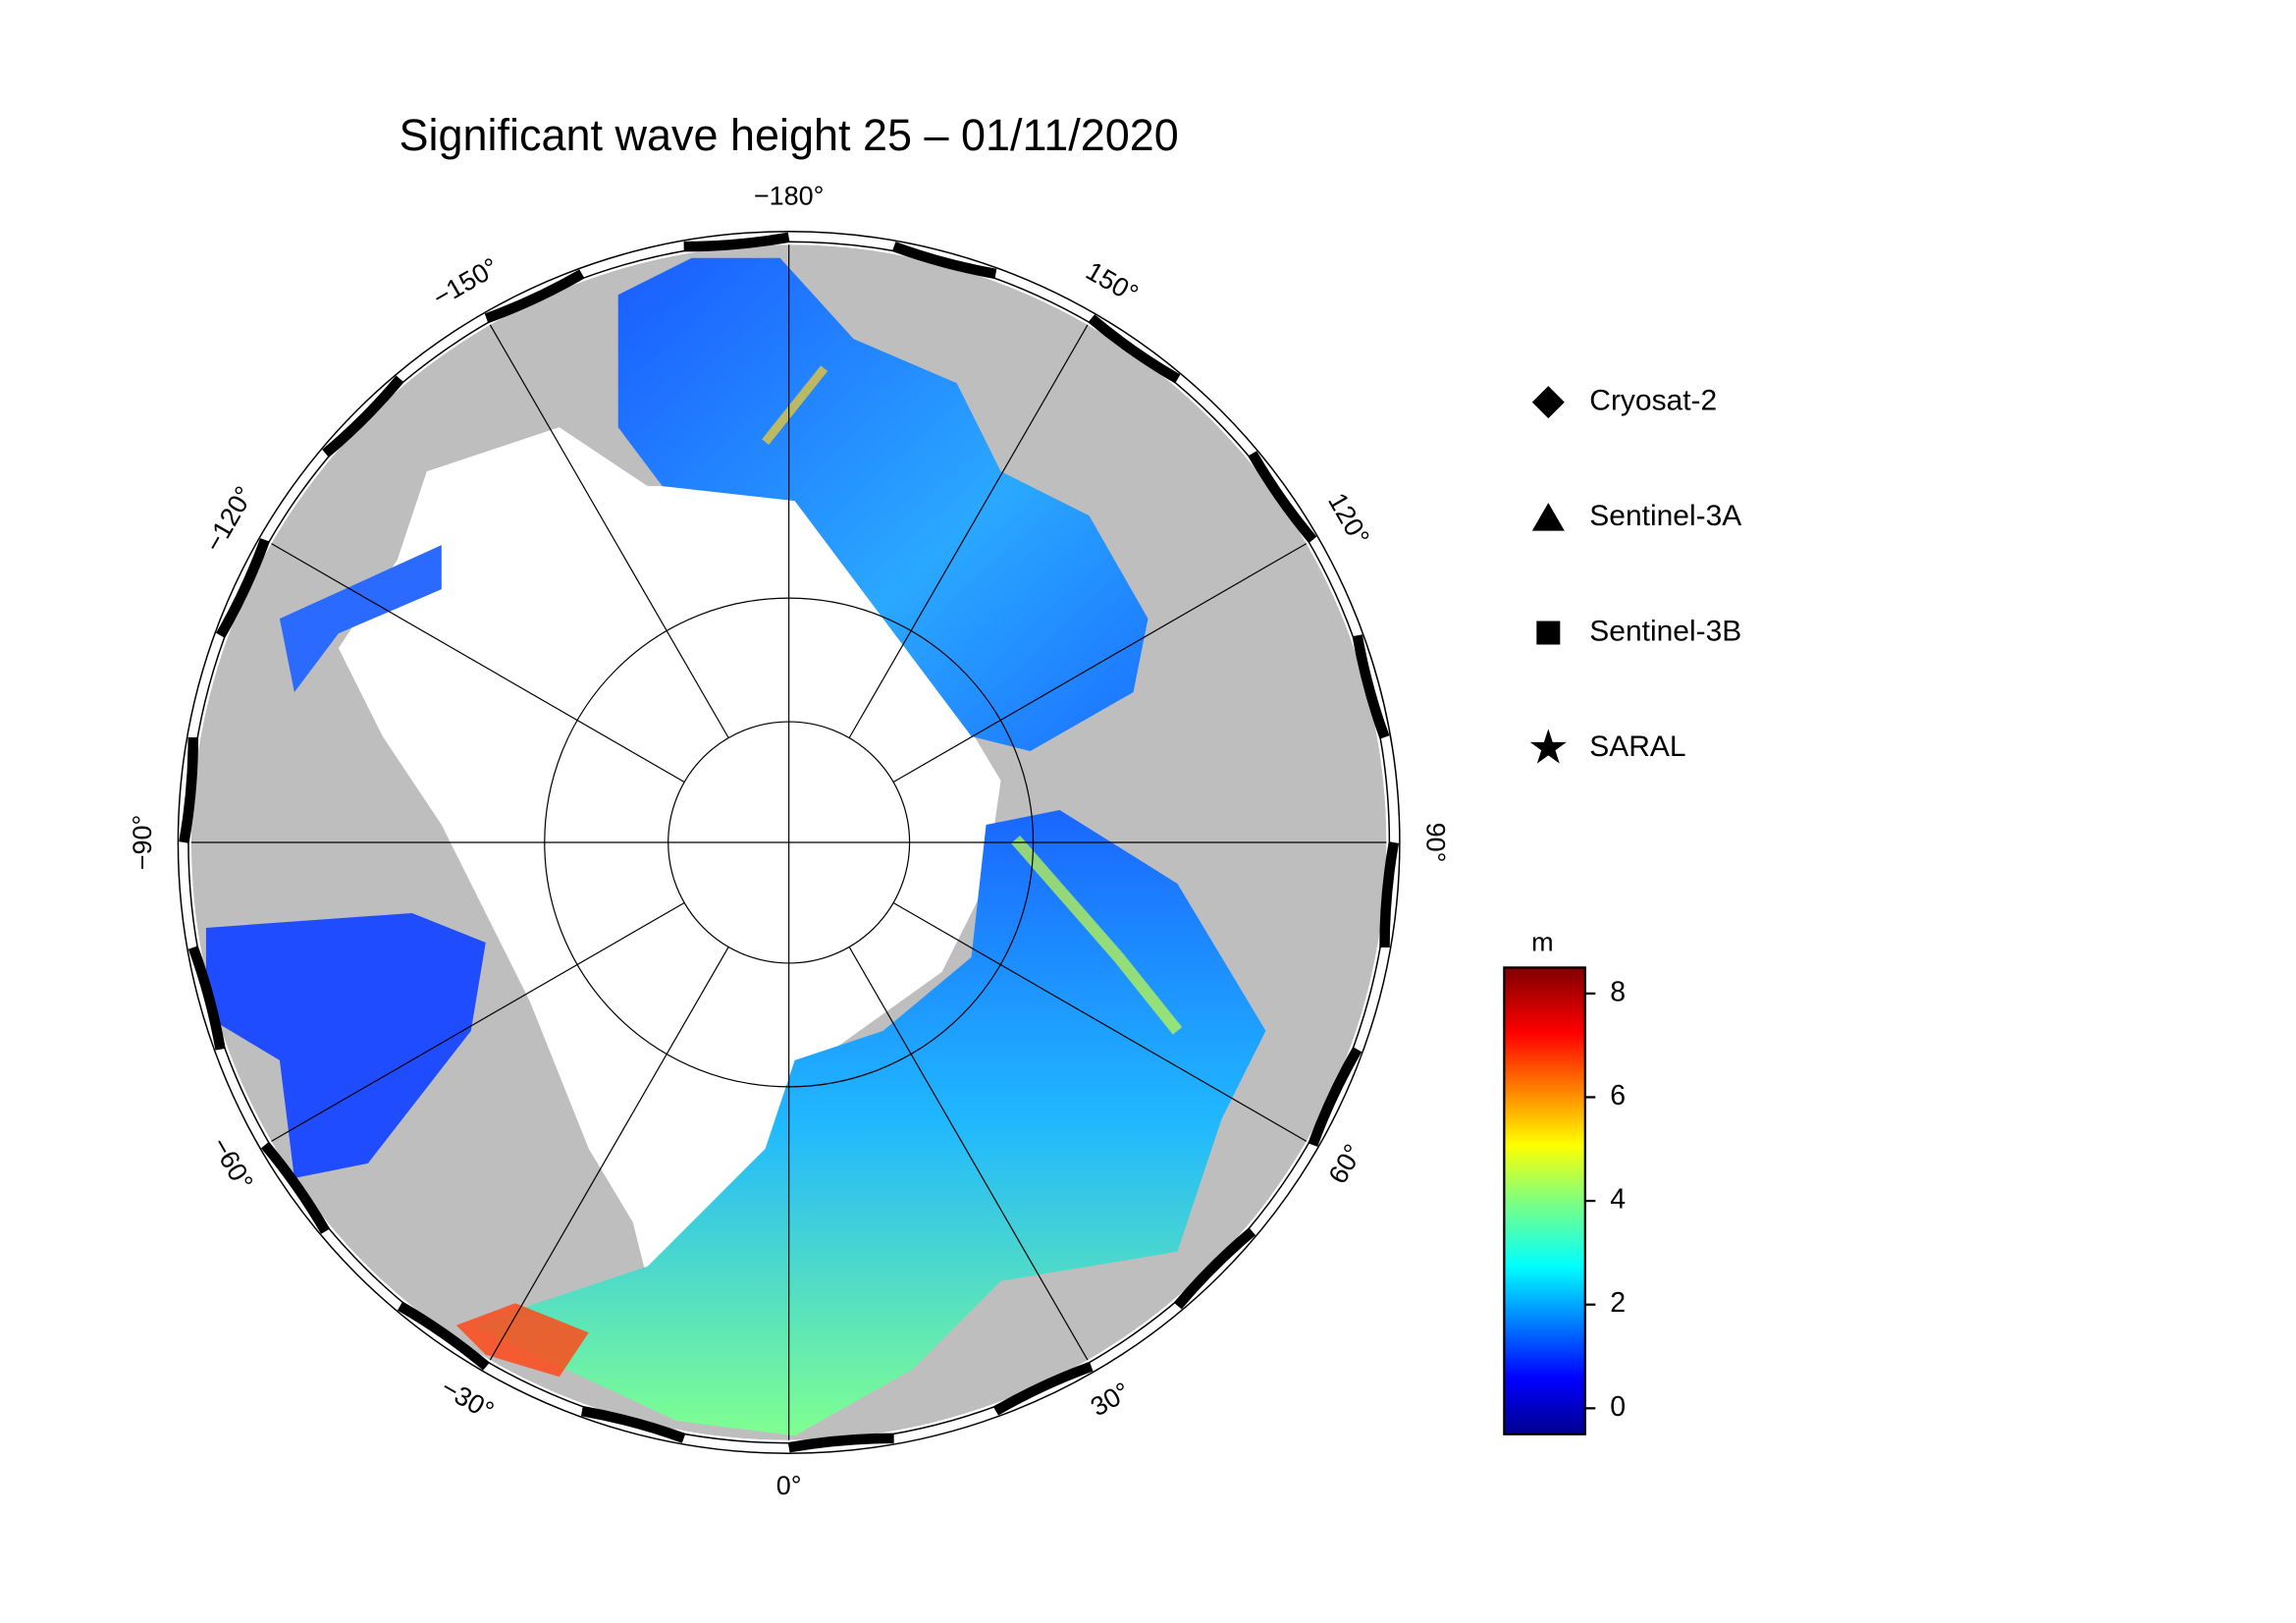 Image resolution: width=2296 pixels, height=1623 pixels. What do you see at coordinates (1618, 1407) in the screenshot?
I see `colorbar-tick-label: 0` at bounding box center [1618, 1407].